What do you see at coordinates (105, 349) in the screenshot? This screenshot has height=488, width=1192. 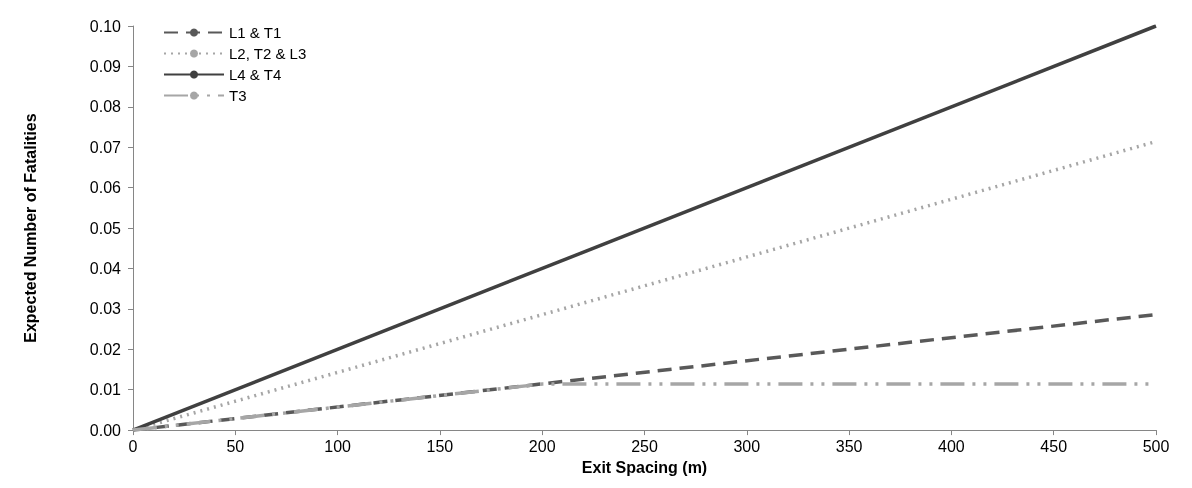 I see `y-tick-label: 0.02` at bounding box center [105, 349].